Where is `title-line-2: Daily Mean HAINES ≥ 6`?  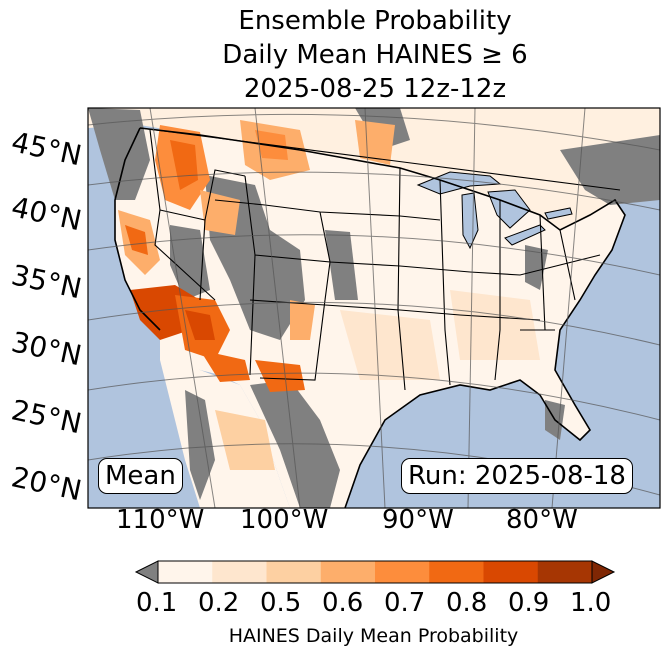 title-line-2: Daily Mean HAINES ≥ 6 is located at coordinates (375, 55).